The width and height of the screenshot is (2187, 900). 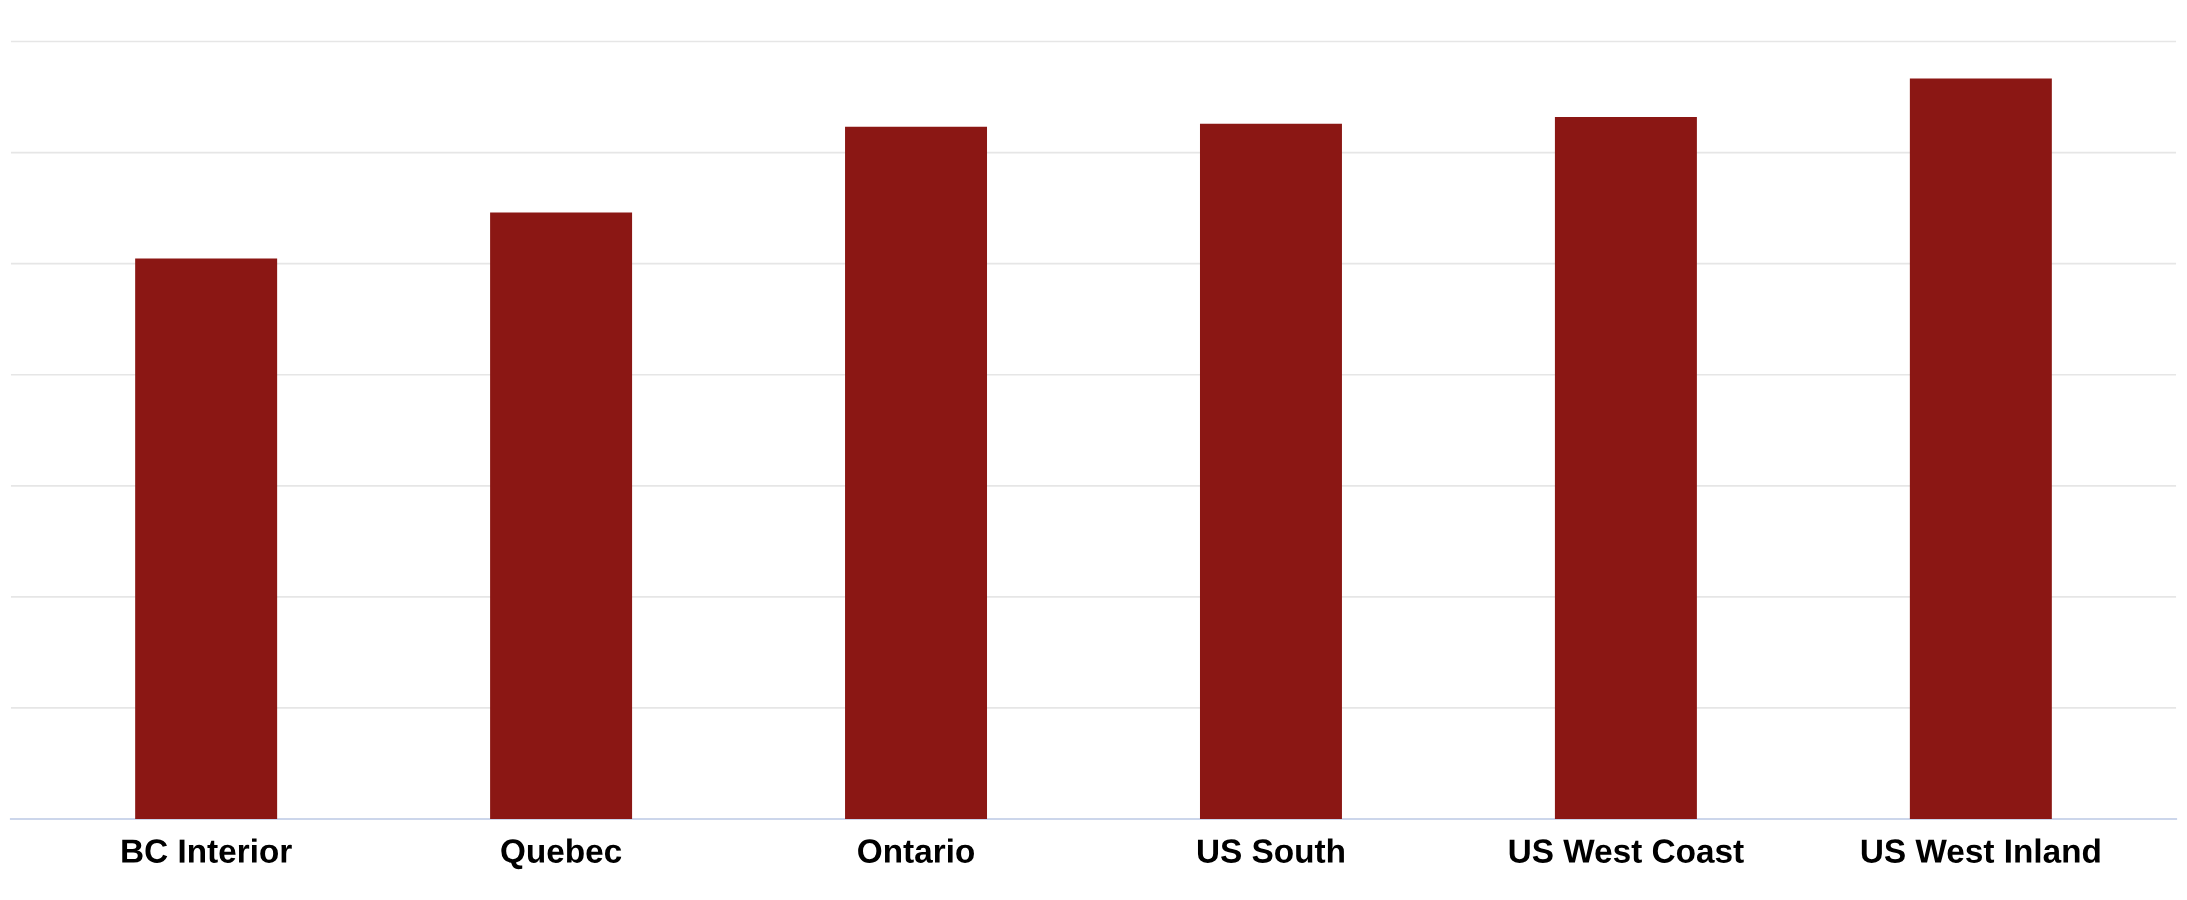 What do you see at coordinates (207, 850) in the screenshot?
I see `x-tick-label: BC Interior` at bounding box center [207, 850].